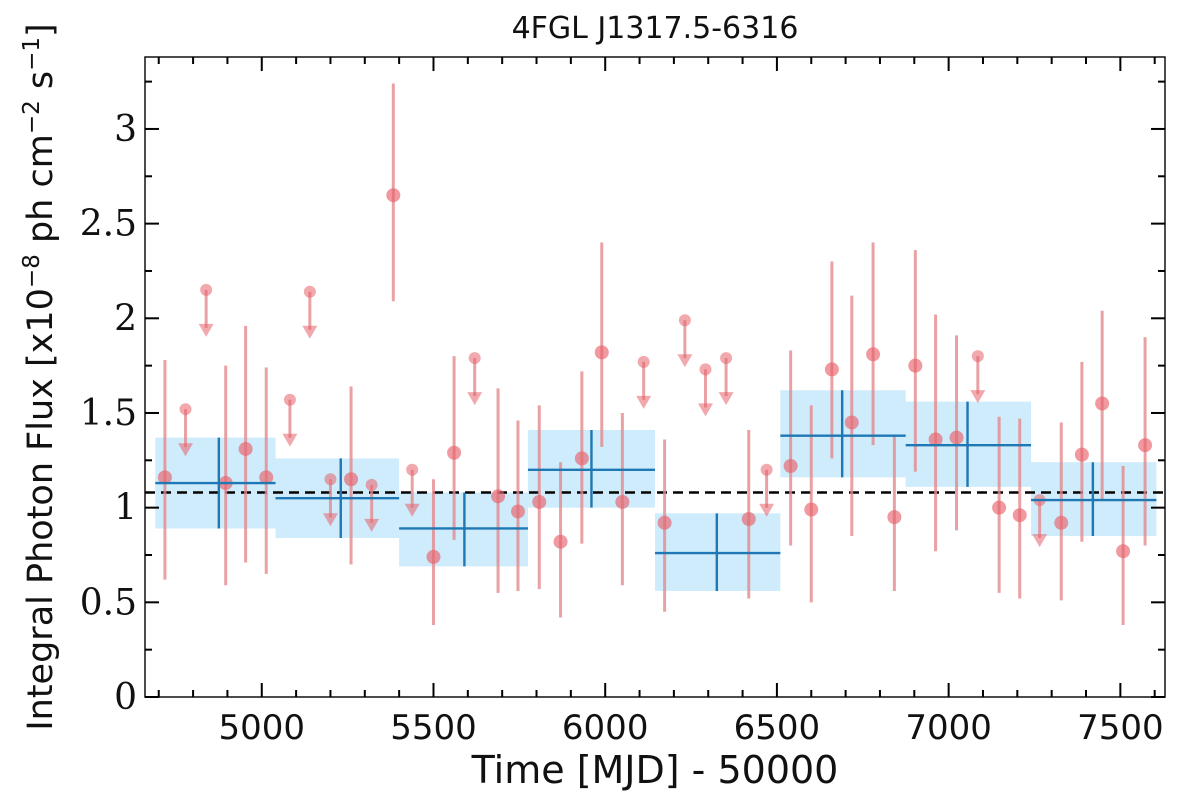  Describe the element at coordinates (777, 728) in the screenshot. I see `x-tick-label: 6500` at that location.